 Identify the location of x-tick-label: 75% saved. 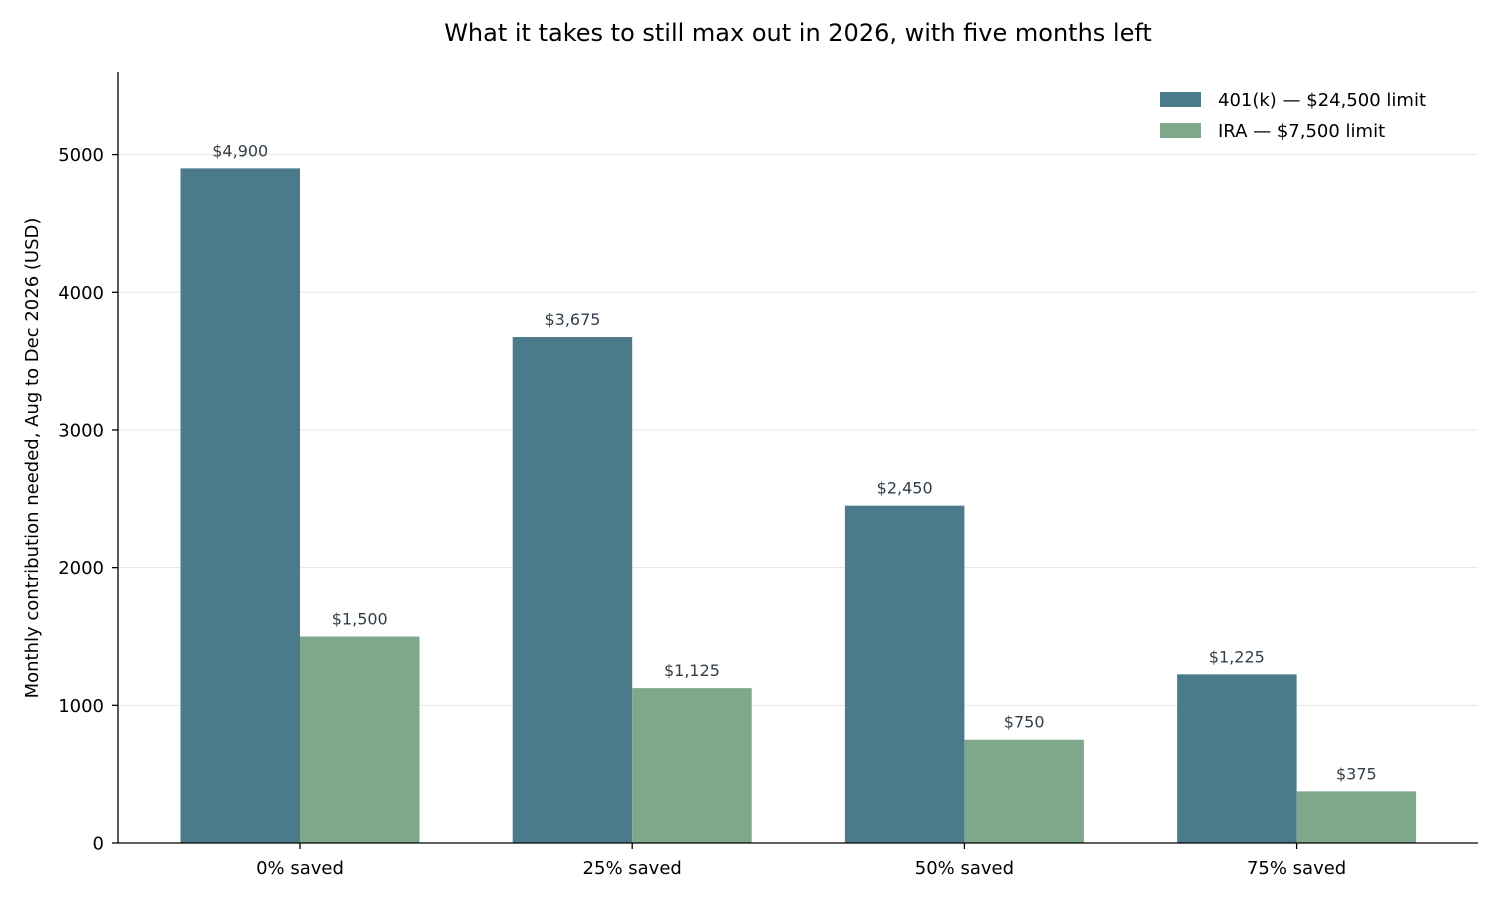
(1296, 868).